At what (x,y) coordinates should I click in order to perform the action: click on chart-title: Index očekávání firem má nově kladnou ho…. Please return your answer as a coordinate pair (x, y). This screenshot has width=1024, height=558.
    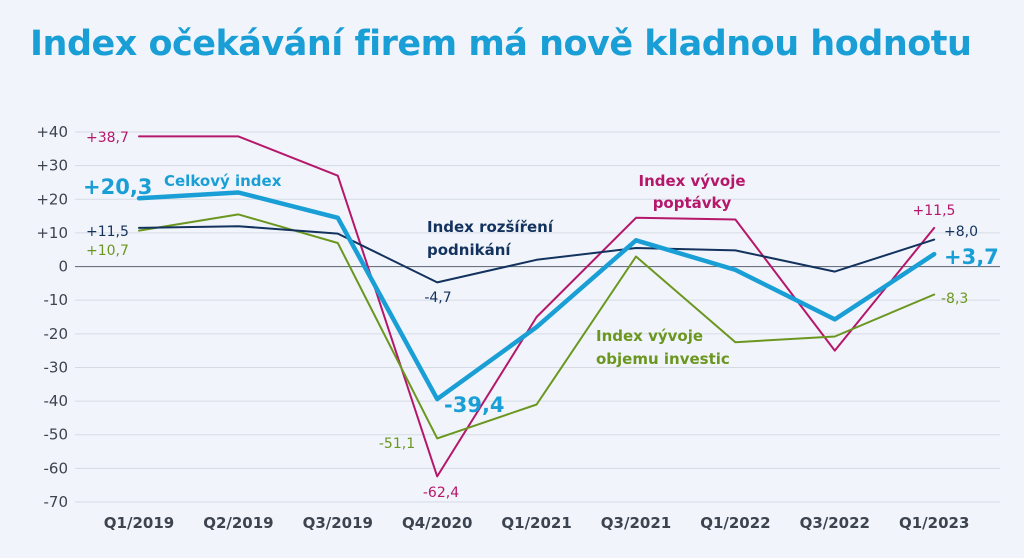
    Looking at the image, I should click on (501, 44).